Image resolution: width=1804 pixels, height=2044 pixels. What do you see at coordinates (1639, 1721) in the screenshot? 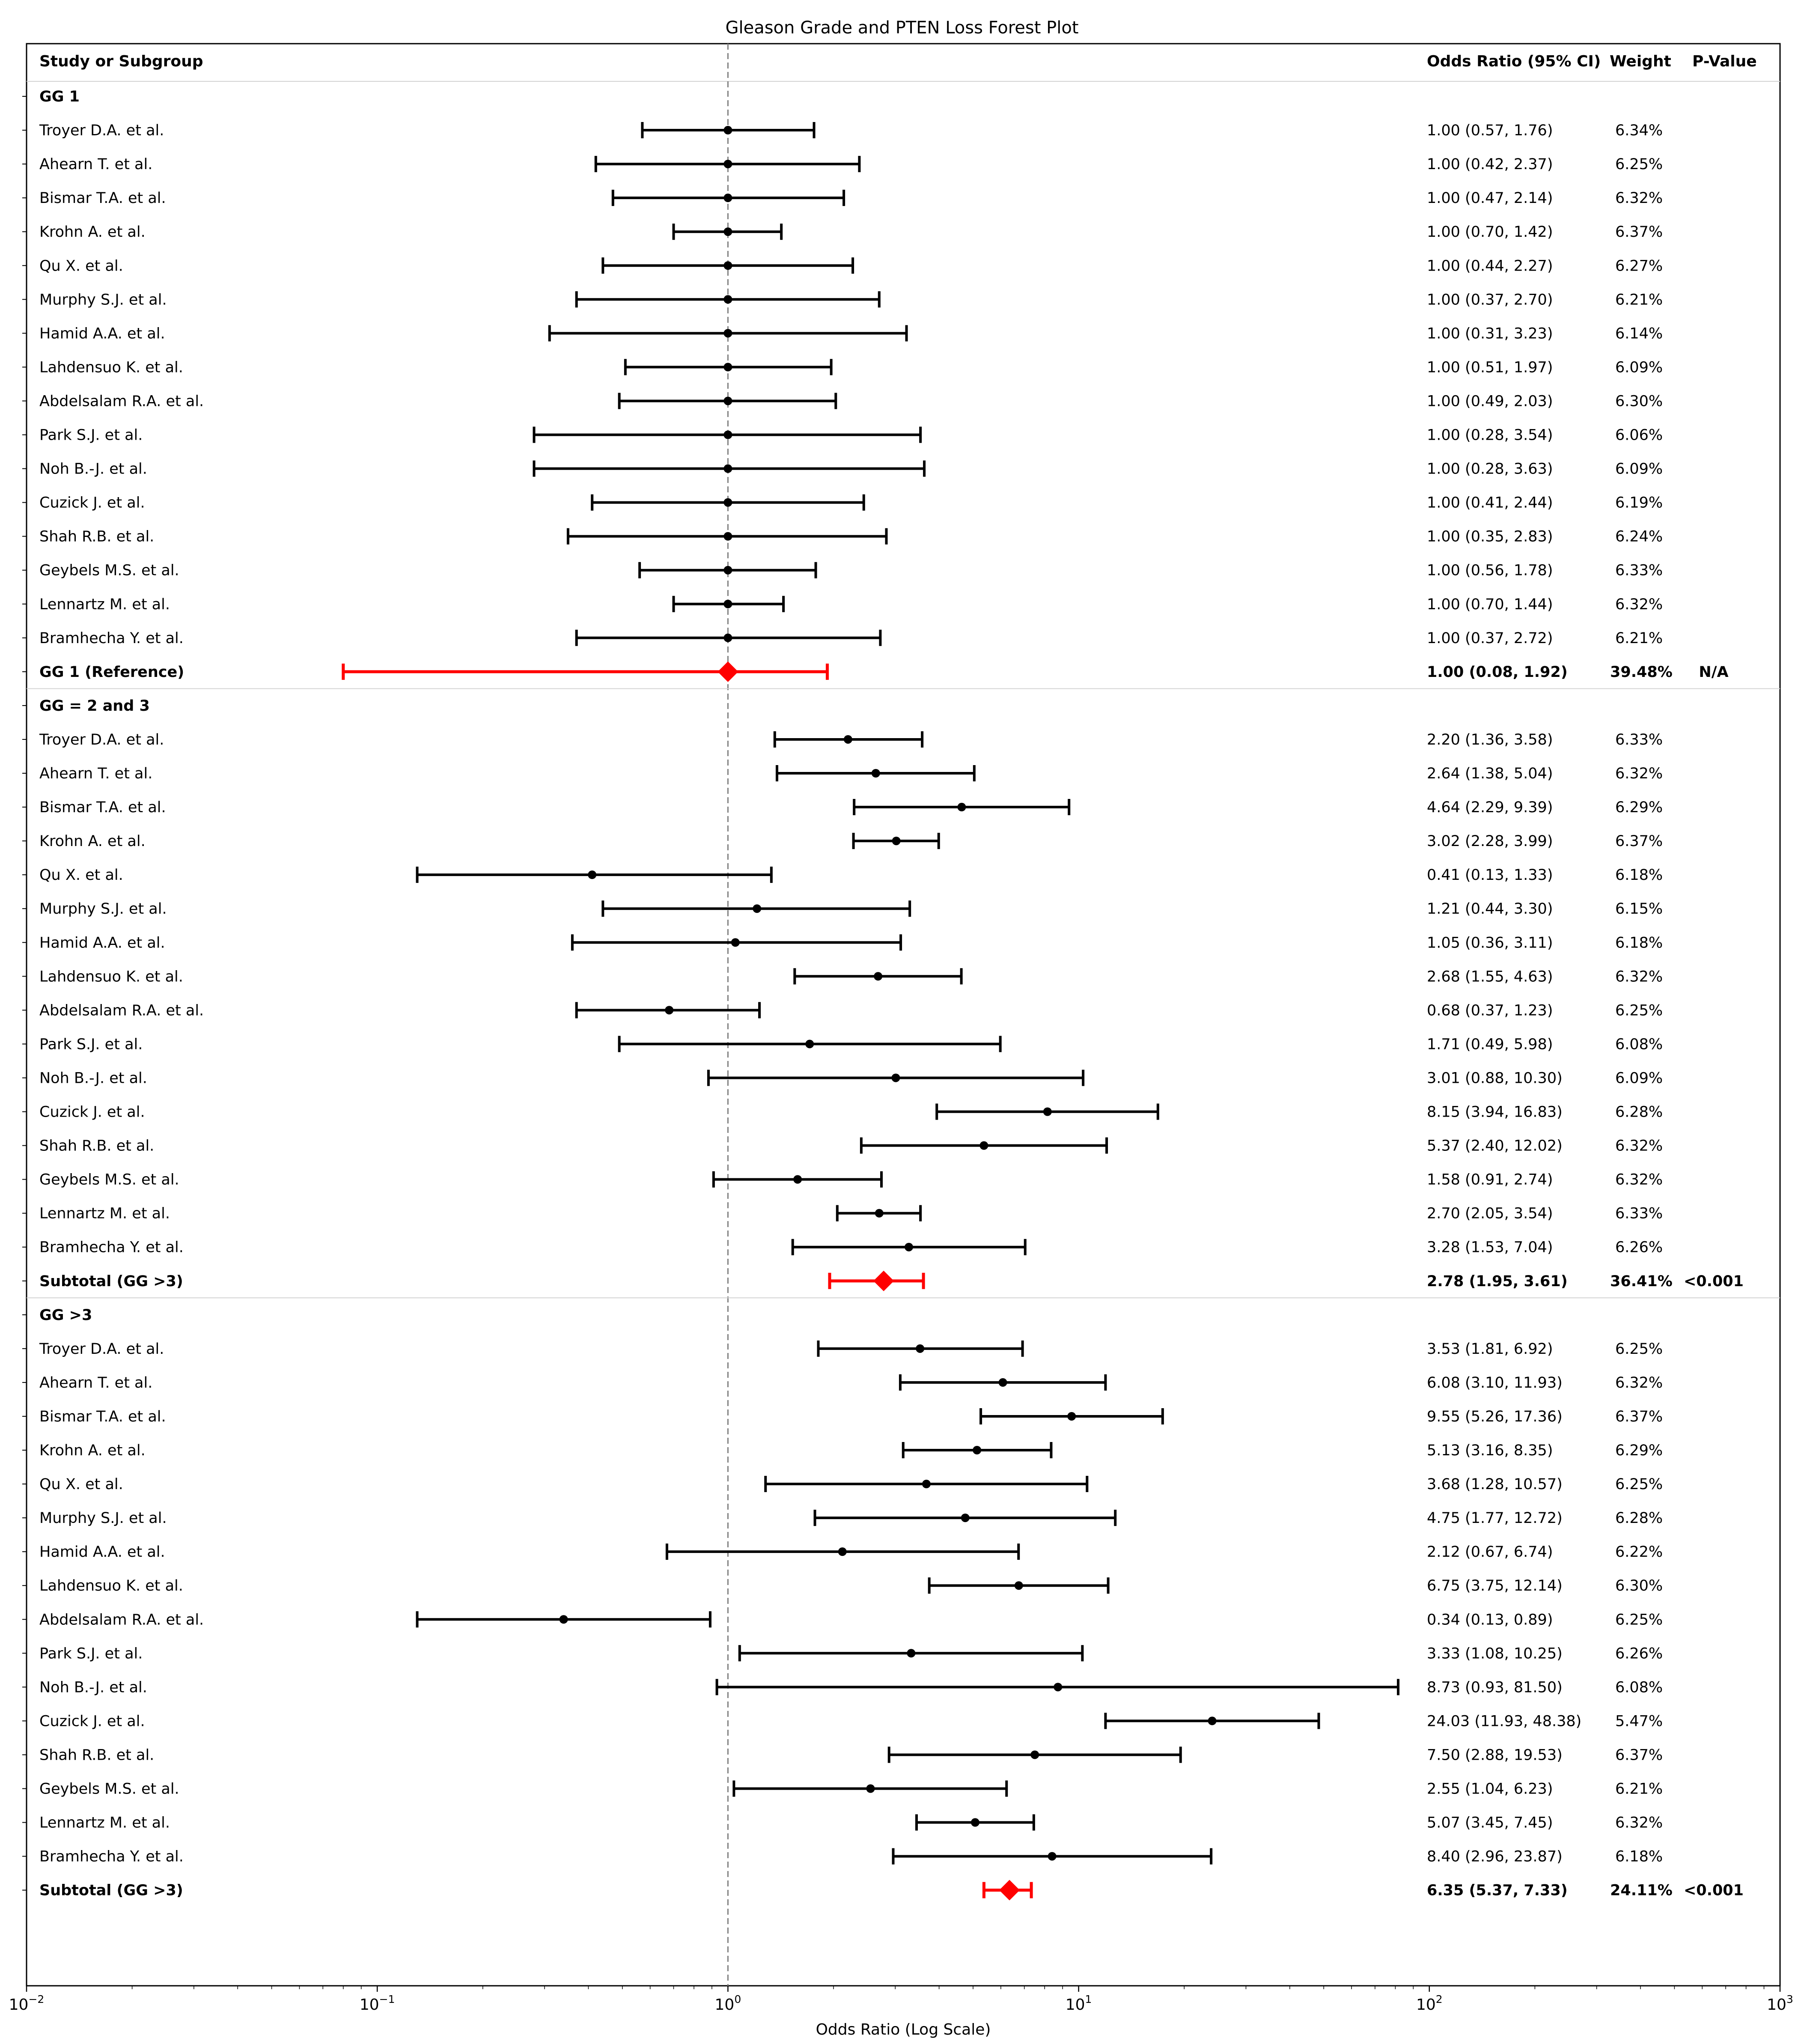
I see `study-weight: 5.47%` at bounding box center [1639, 1721].